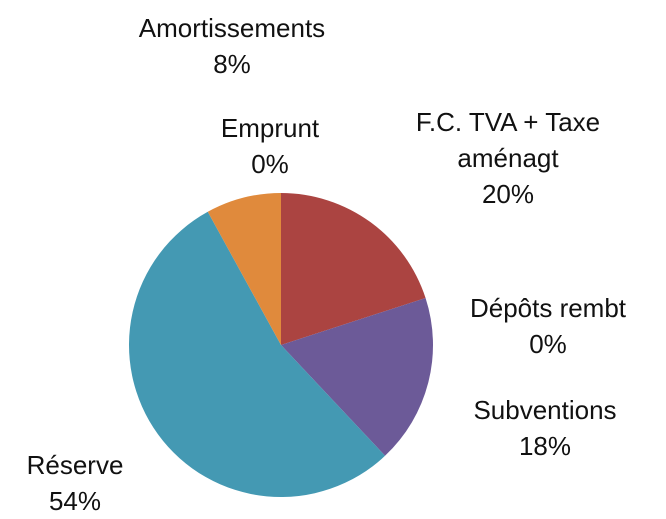  Describe the element at coordinates (548, 308) in the screenshot. I see `category-label: Dépôts rembt` at that location.